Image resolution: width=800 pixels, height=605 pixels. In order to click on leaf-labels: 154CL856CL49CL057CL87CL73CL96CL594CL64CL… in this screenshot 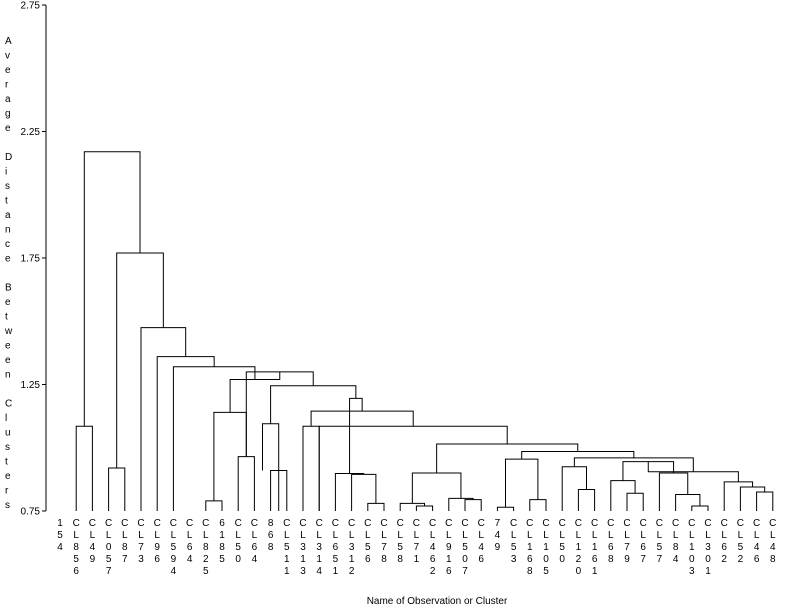, I will do `click(416, 547)`.